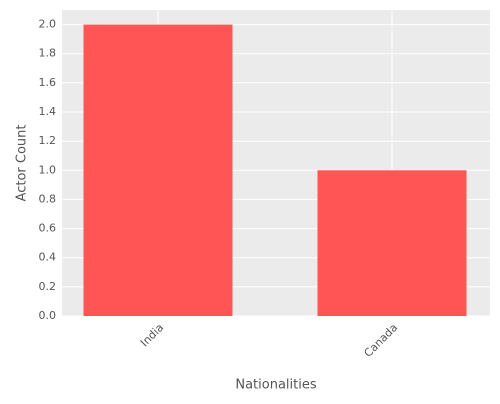 Image resolution: width=500 pixels, height=404 pixels. What do you see at coordinates (48, 111) in the screenshot?
I see `y-tick-label: 1.4` at bounding box center [48, 111].